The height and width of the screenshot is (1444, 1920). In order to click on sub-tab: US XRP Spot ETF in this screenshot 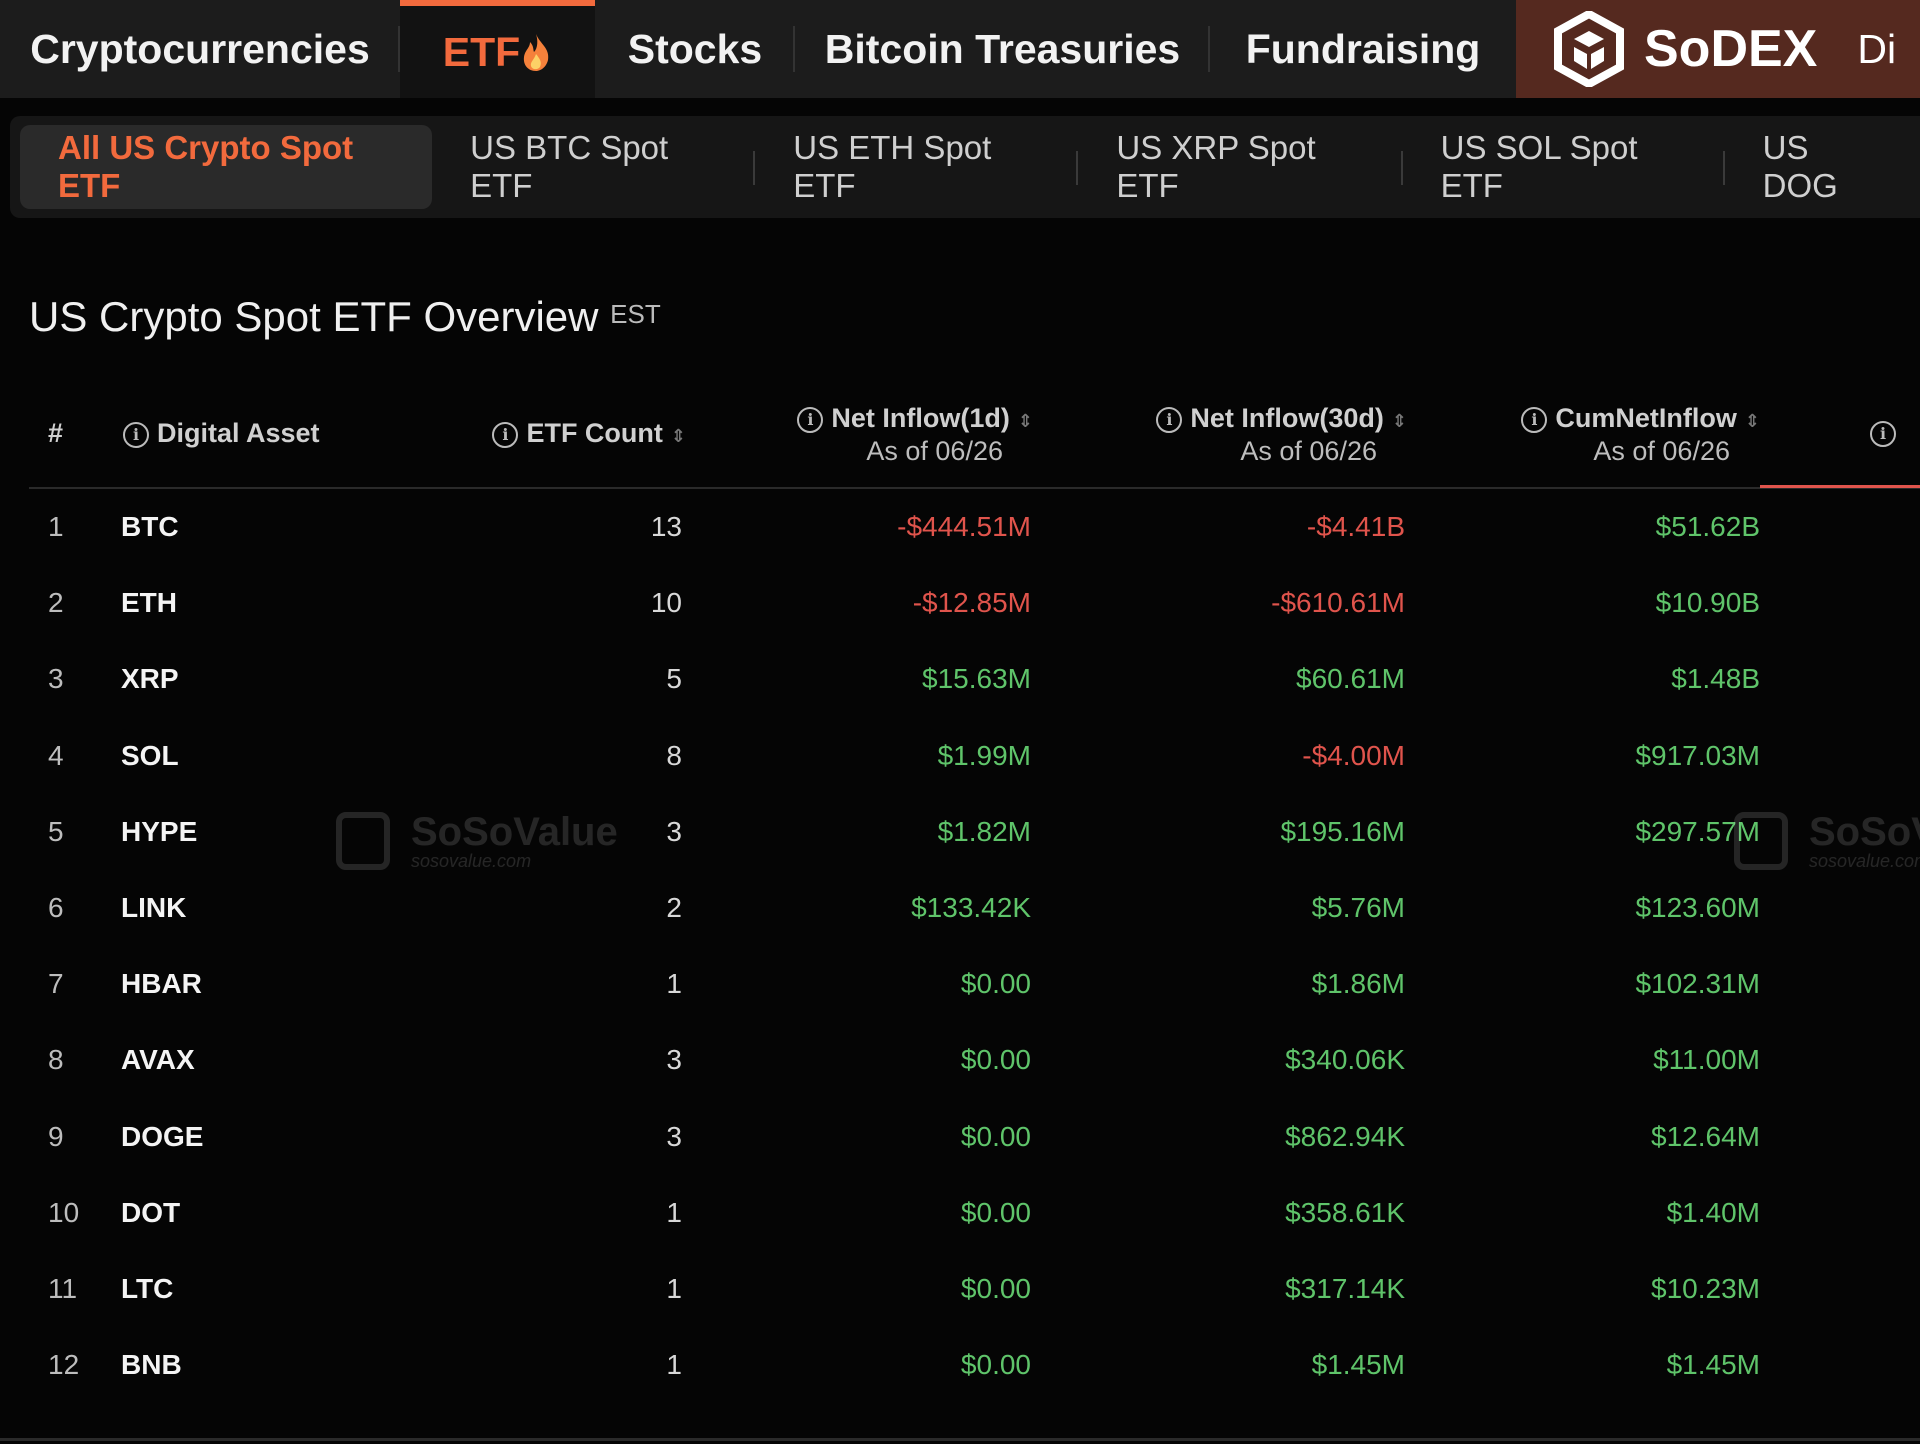, I will do `click(1240, 167)`.